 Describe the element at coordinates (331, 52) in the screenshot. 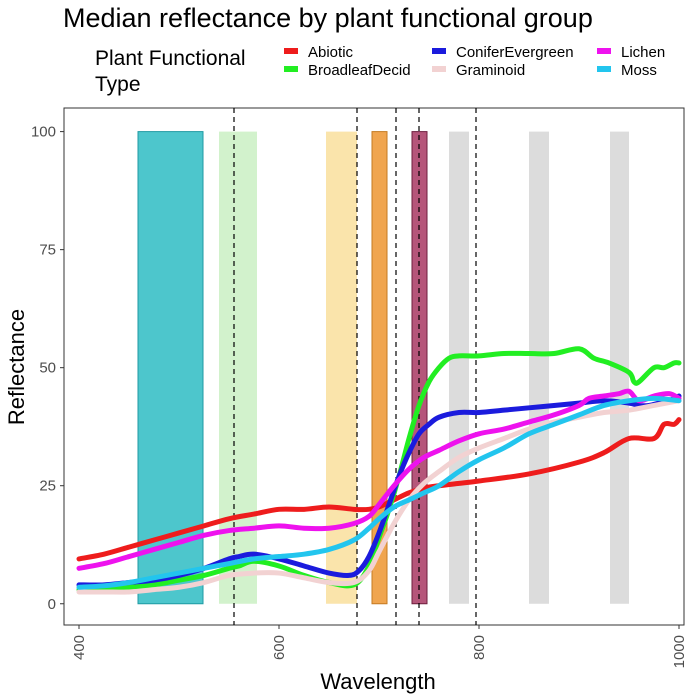

I see `legend-label-abiotic: Abiotic` at that location.